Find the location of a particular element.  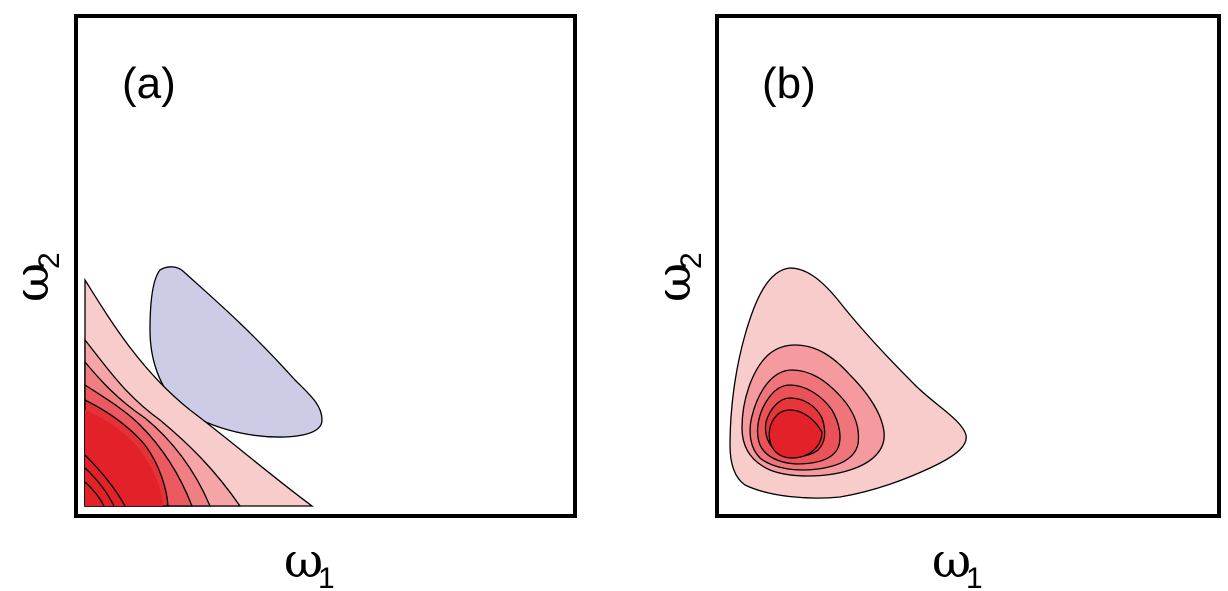

panel-b-x-axis-subscript: 1 is located at coordinates (974, 576).